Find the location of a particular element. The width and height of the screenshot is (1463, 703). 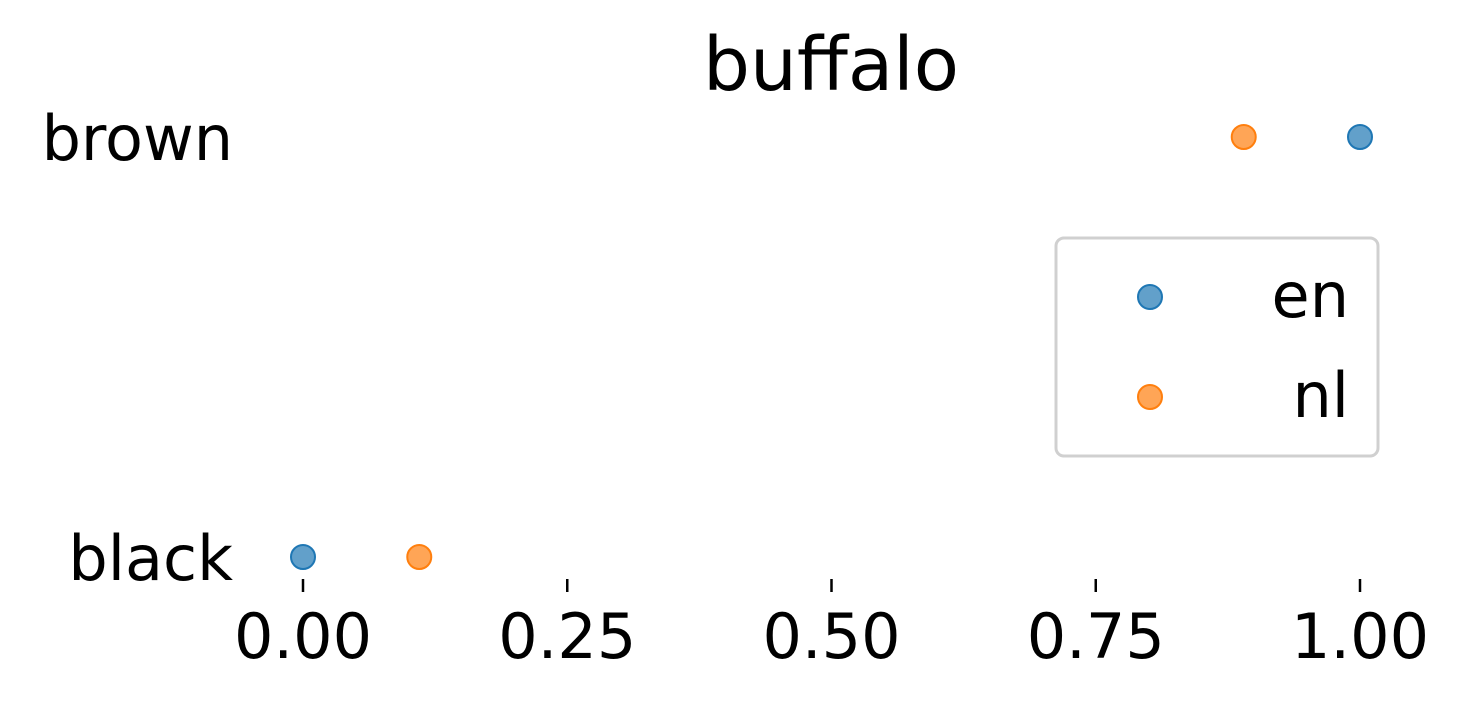

category-label-brown: brown is located at coordinates (137, 138).